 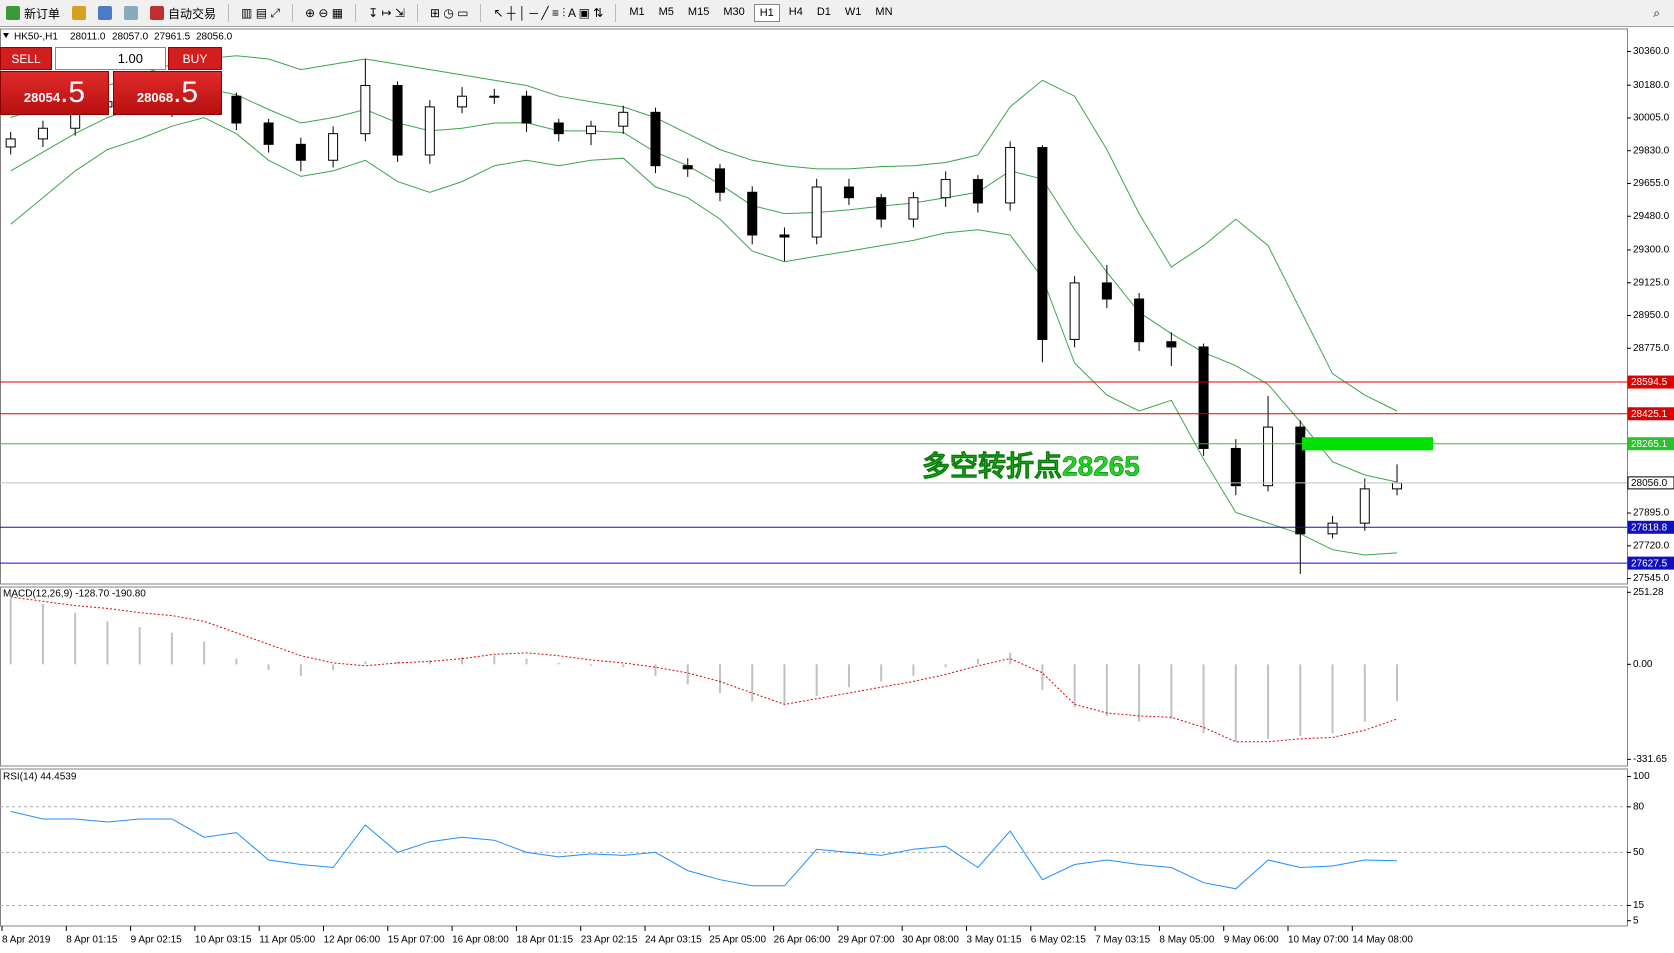 What do you see at coordinates (1649, 444) in the screenshot?
I see `level-label: 28265.1` at bounding box center [1649, 444].